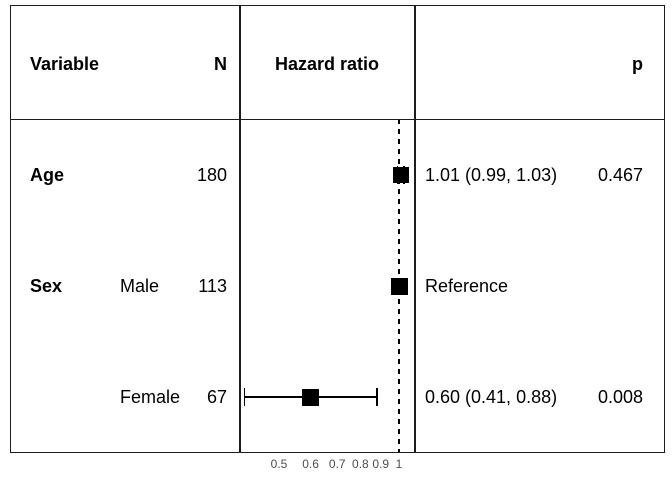 The height and width of the screenshot is (480, 672). Describe the element at coordinates (220, 64) in the screenshot. I see `header-n: N` at that location.